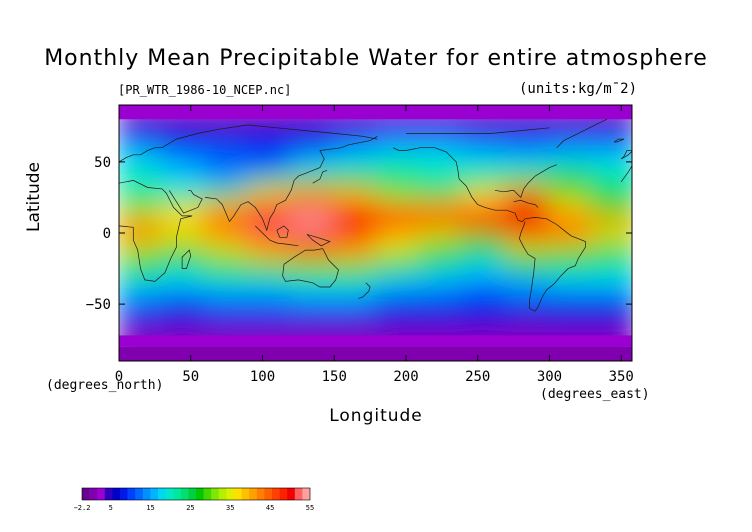 The height and width of the screenshot is (532, 752). What do you see at coordinates (98, 305) in the screenshot?
I see `y-tick-label: −50` at bounding box center [98, 305].